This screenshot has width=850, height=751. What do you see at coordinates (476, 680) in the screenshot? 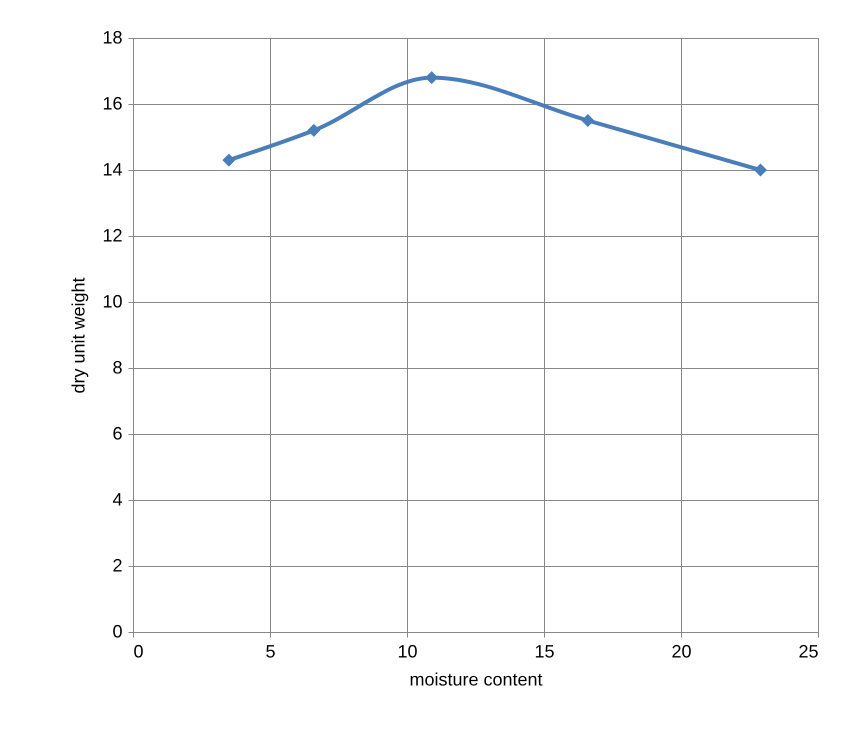
I see `x-axis-title: moisture content` at bounding box center [476, 680].